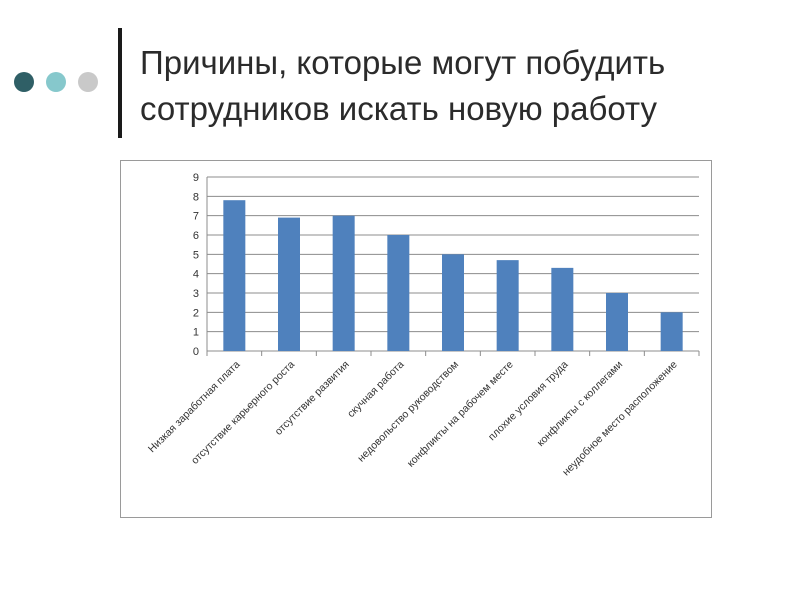  What do you see at coordinates (196, 197) in the screenshot?
I see `y-tick-label: 8` at bounding box center [196, 197].